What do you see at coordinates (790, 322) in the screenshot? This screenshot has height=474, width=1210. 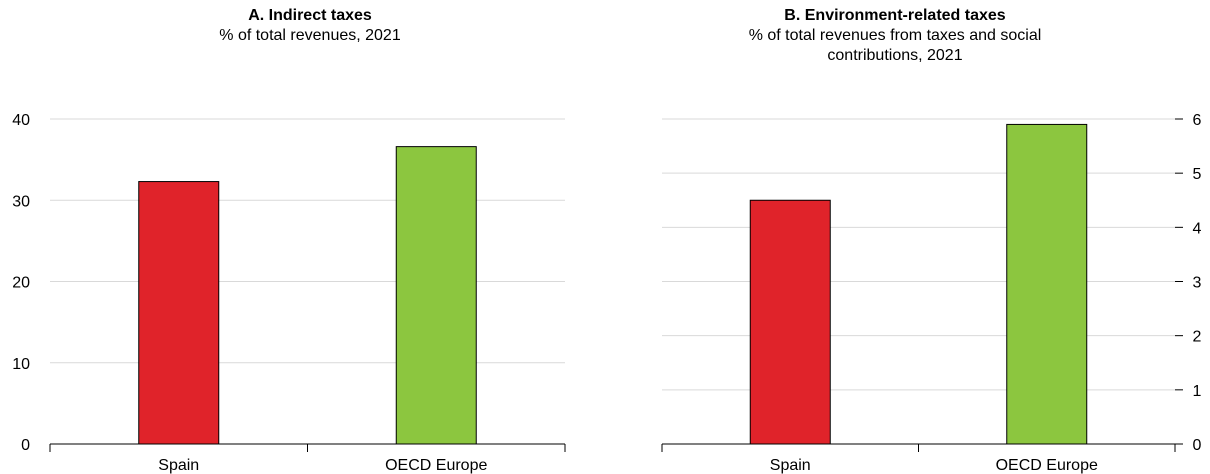 I see `panel-b-bar-spain` at bounding box center [790, 322].